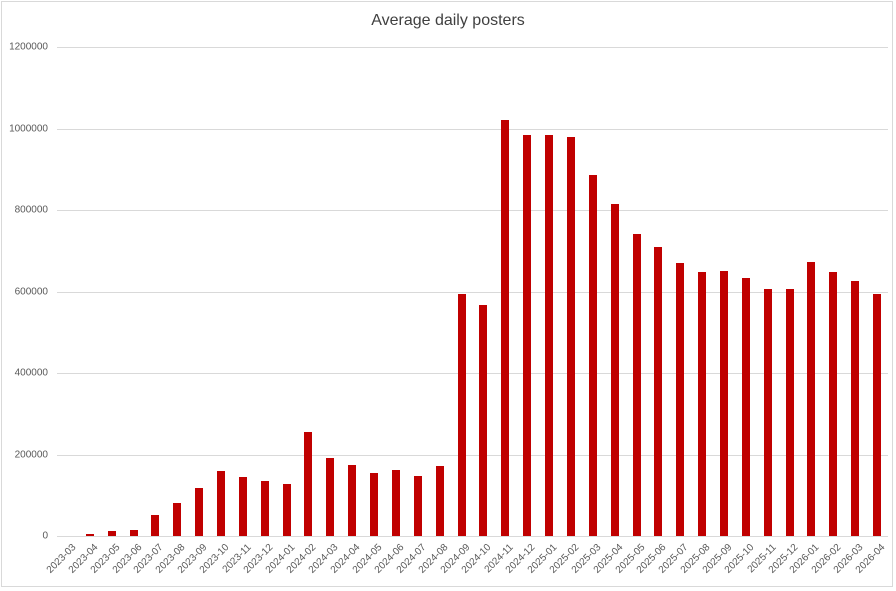 Image resolution: width=896 pixels, height=591 pixels. I want to click on y-tick-label: 1000000, so click(28, 129).